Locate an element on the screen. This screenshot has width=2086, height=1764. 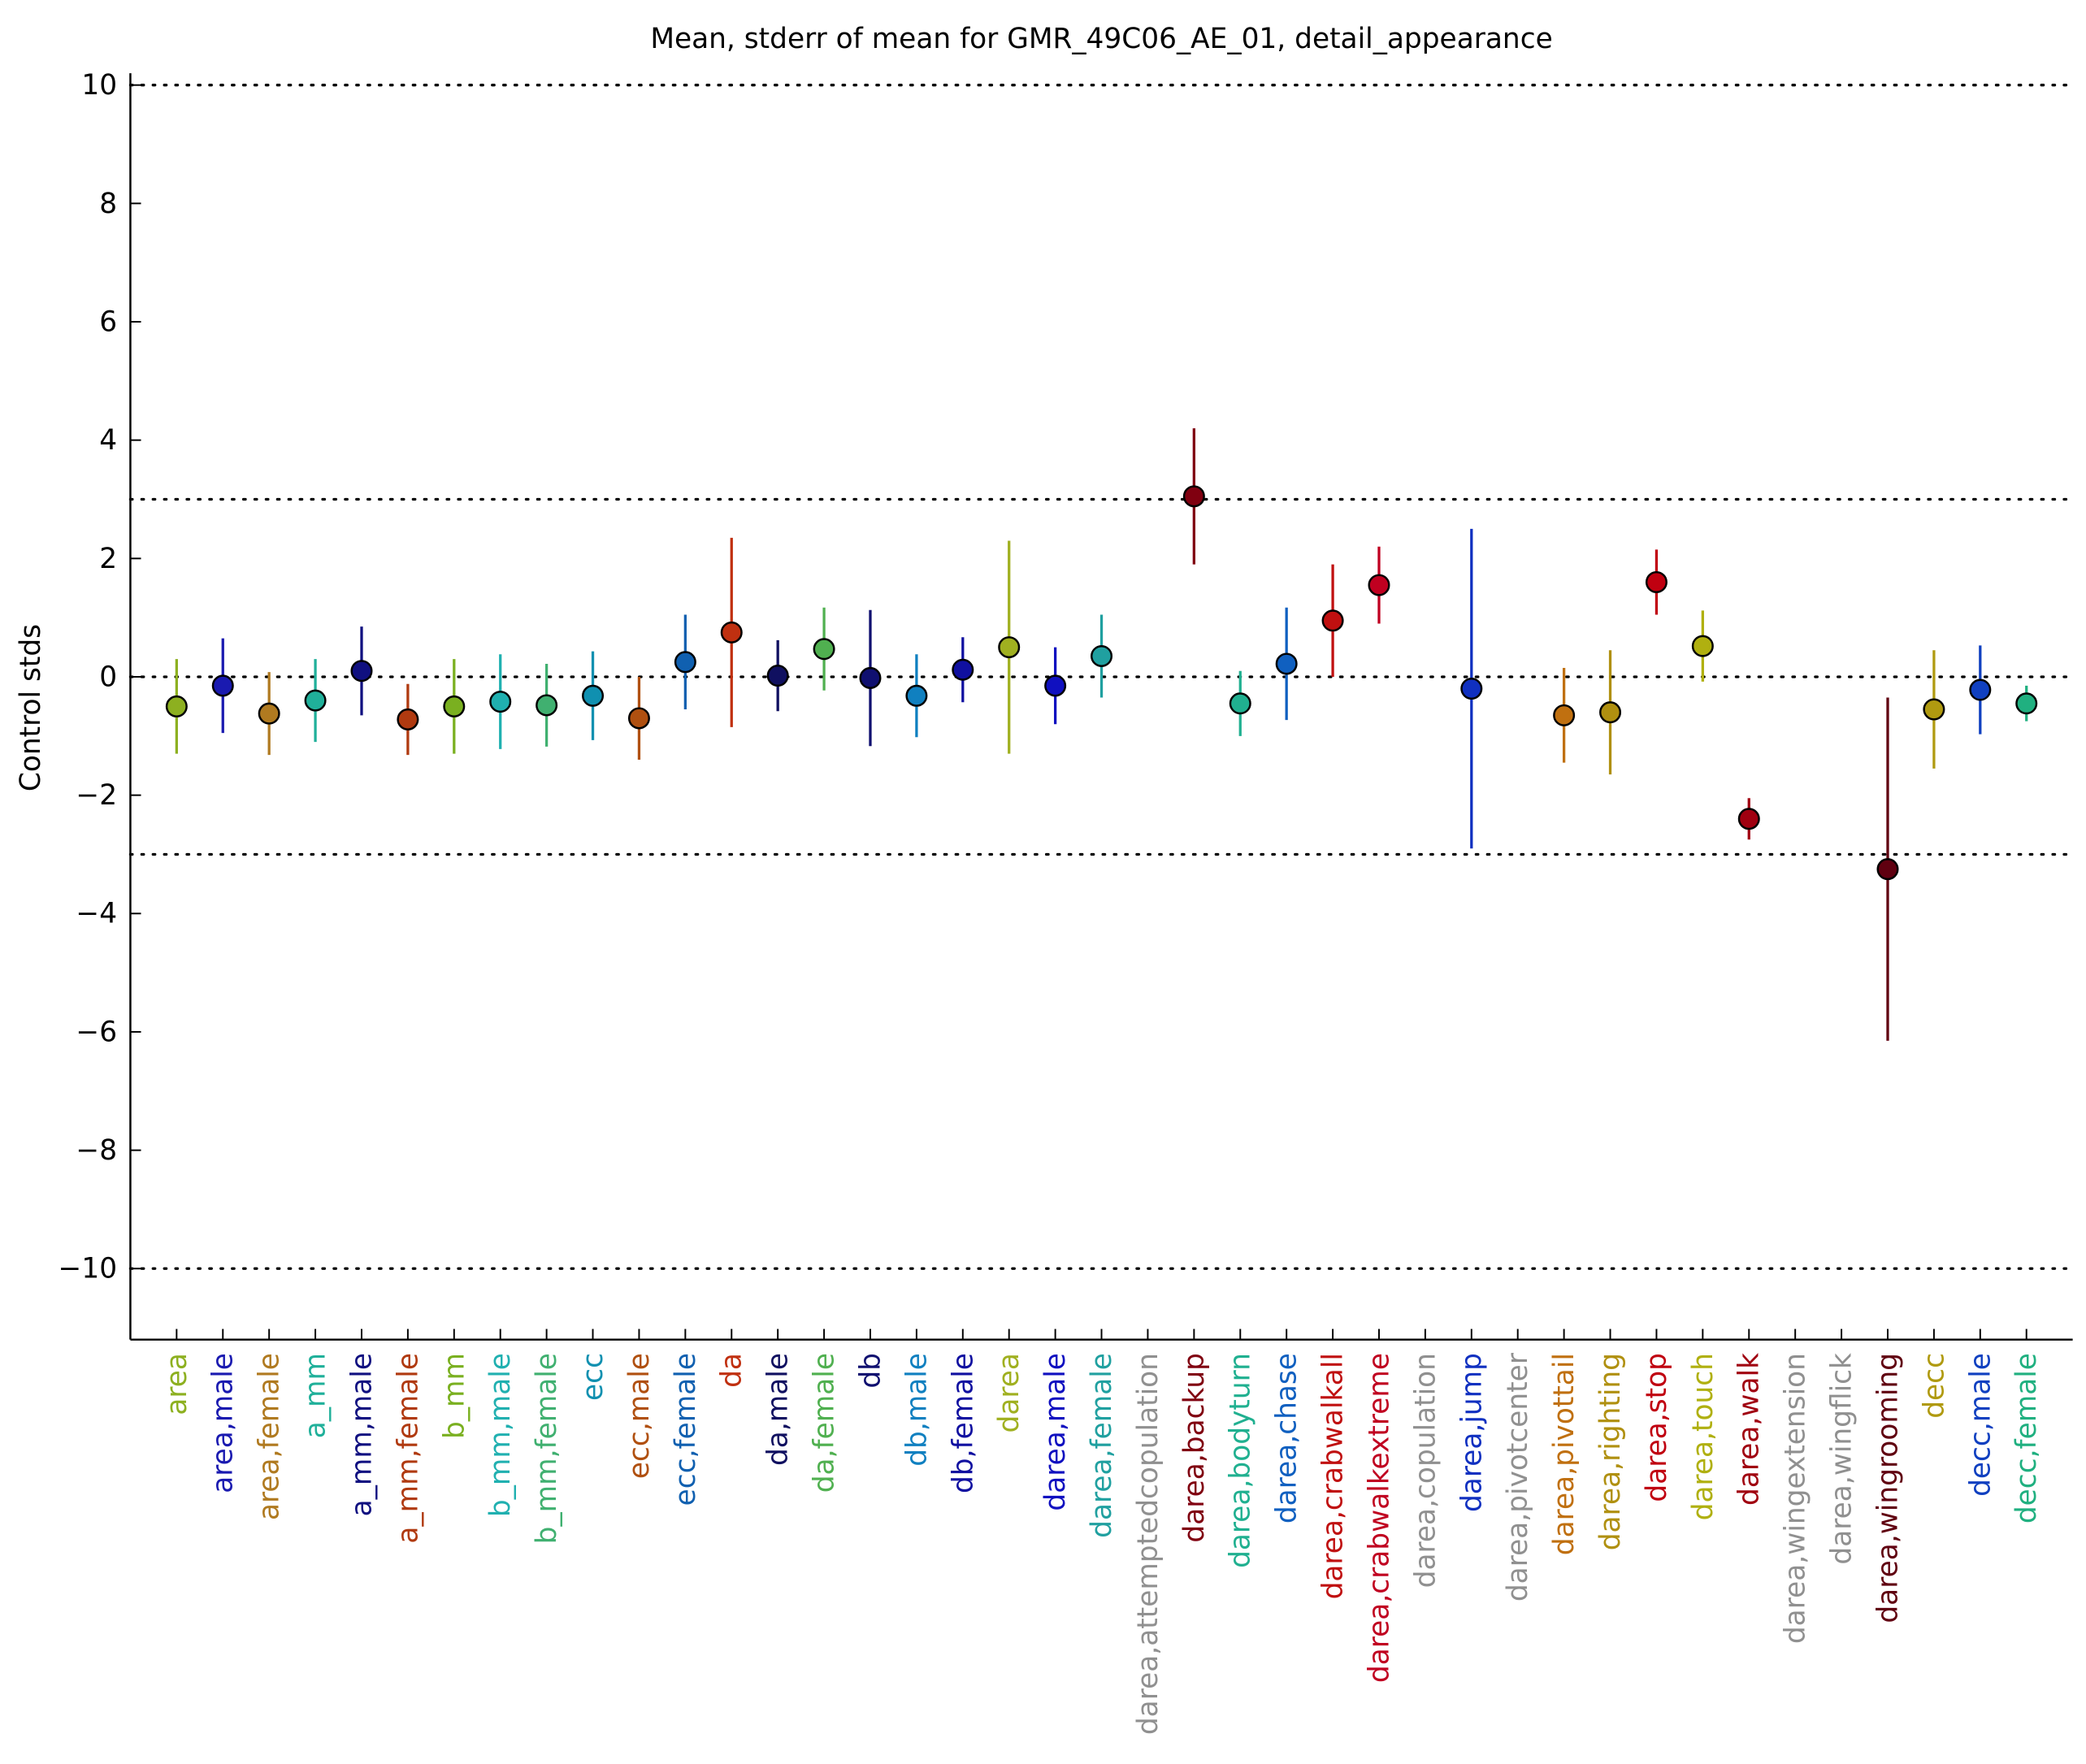
y-tick-label: −6 is located at coordinates (96, 1032).